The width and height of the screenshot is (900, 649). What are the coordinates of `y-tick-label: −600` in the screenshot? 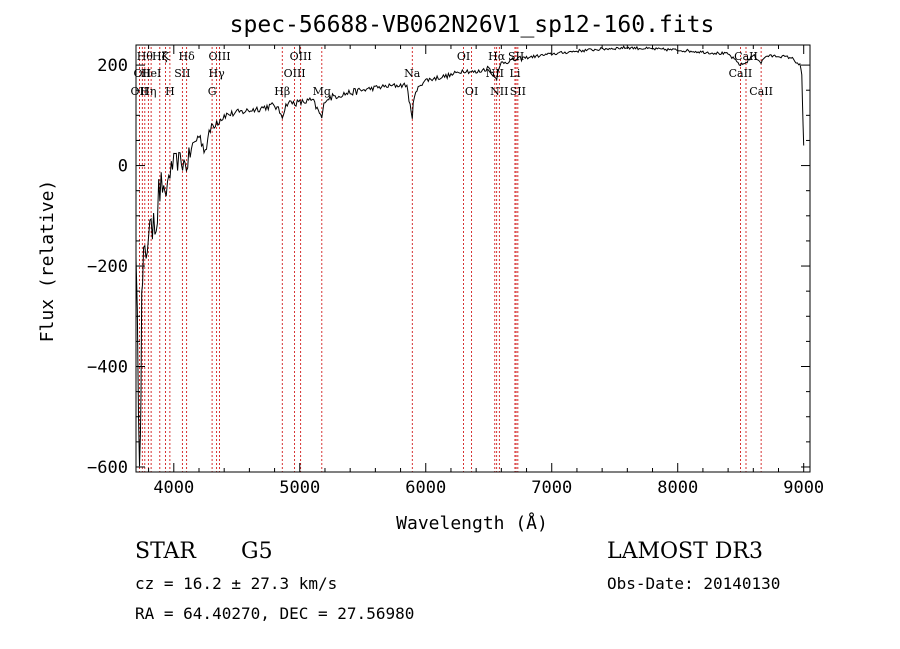 It's located at (107, 468).